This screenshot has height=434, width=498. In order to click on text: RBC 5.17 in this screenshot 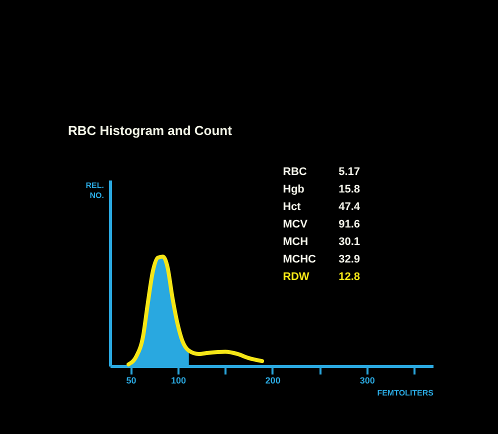, I will do `click(321, 172)`.